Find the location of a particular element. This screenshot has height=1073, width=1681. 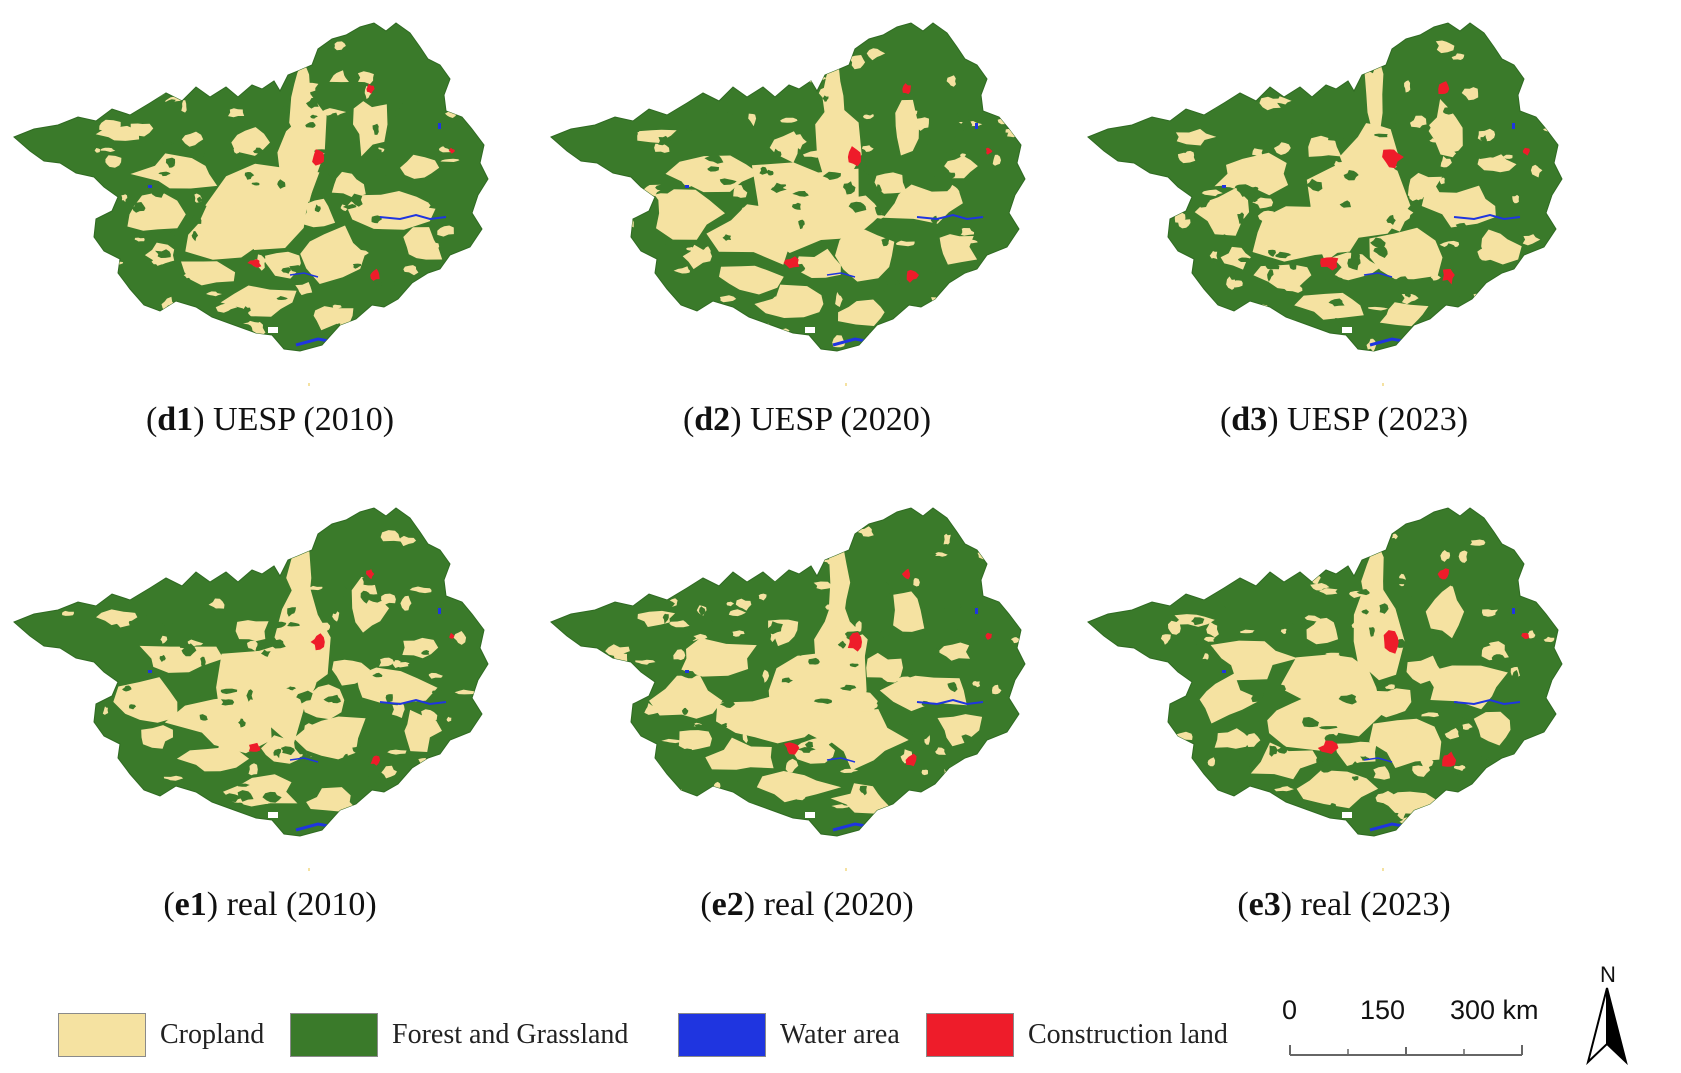

scale-tick-label: 150 is located at coordinates (1383, 1010).